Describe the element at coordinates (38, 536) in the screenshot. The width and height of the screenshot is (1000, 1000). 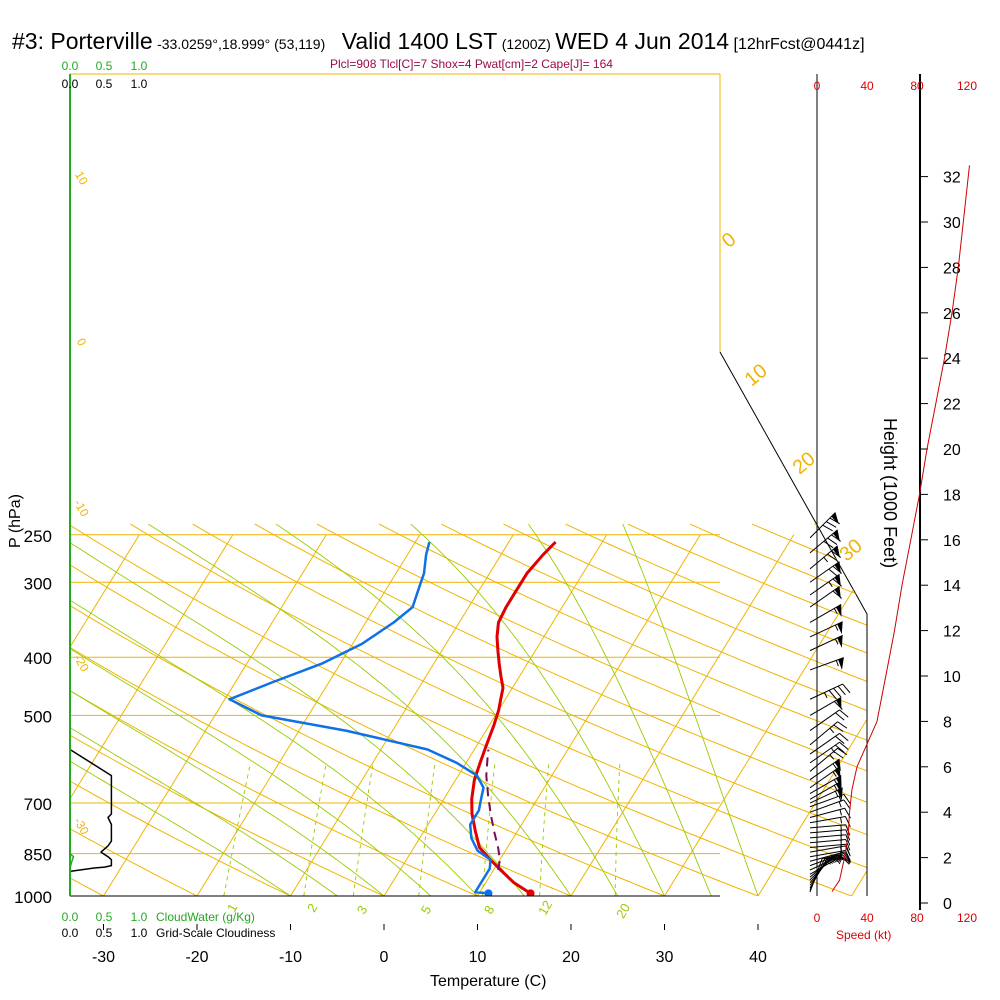
I see `pressure-tick-250: 250` at that location.